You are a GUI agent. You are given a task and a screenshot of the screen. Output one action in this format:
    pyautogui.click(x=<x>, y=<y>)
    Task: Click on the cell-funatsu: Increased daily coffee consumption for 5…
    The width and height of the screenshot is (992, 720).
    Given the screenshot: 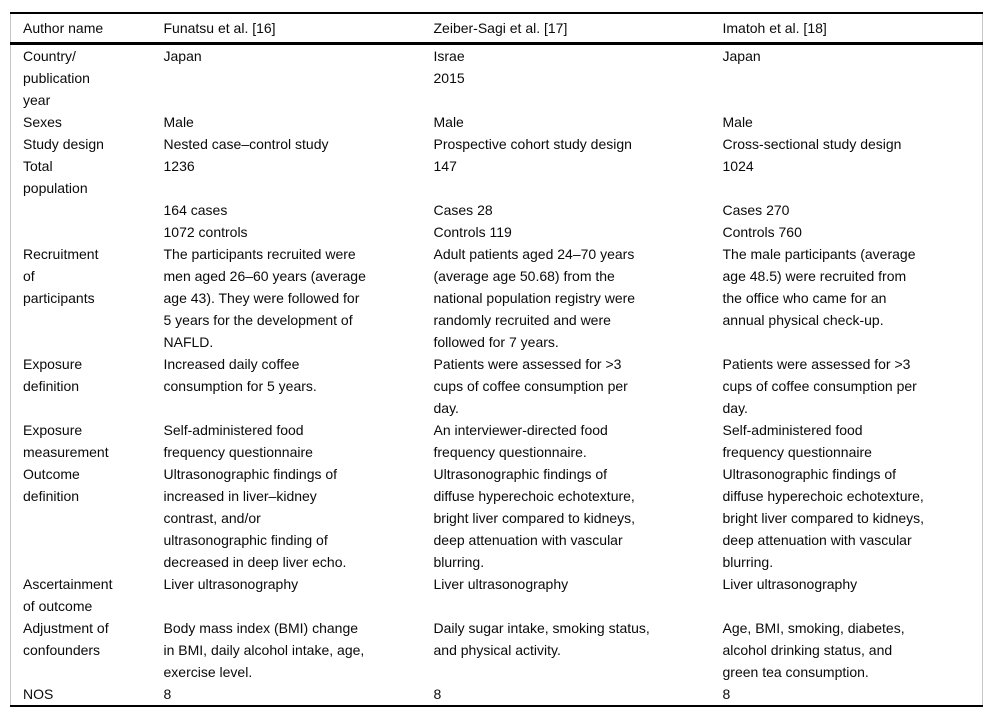 What is the action you would take?
    pyautogui.click(x=240, y=375)
    